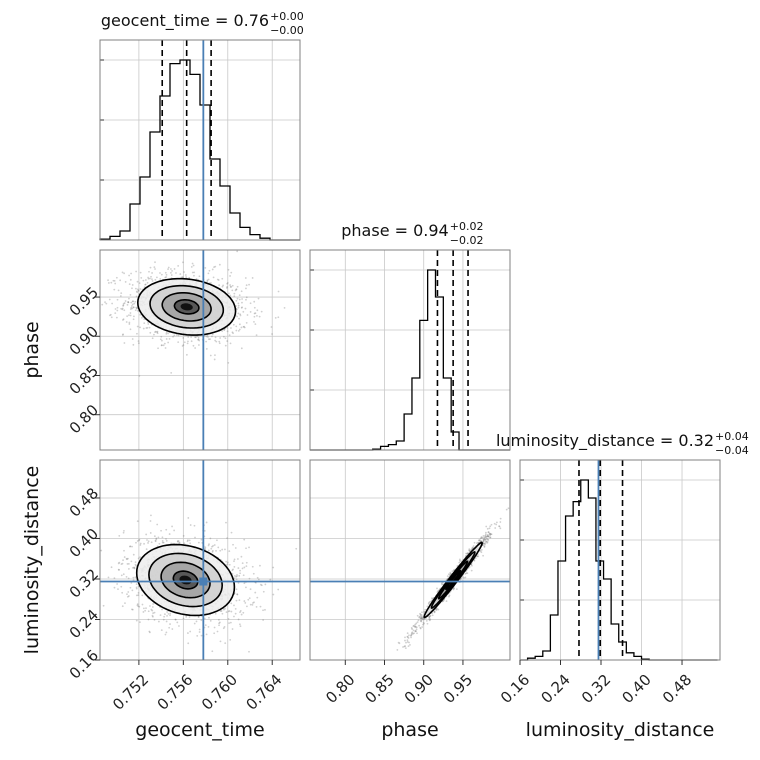 This screenshot has height=760, width=760. What do you see at coordinates (467, 226) in the screenshot?
I see `title-plus: +0.02` at bounding box center [467, 226].